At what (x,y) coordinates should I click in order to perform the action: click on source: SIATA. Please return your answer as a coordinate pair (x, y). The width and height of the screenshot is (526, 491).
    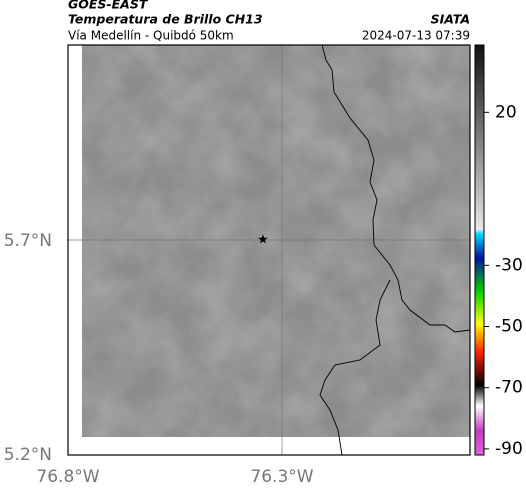
    Looking at the image, I should click on (450, 19).